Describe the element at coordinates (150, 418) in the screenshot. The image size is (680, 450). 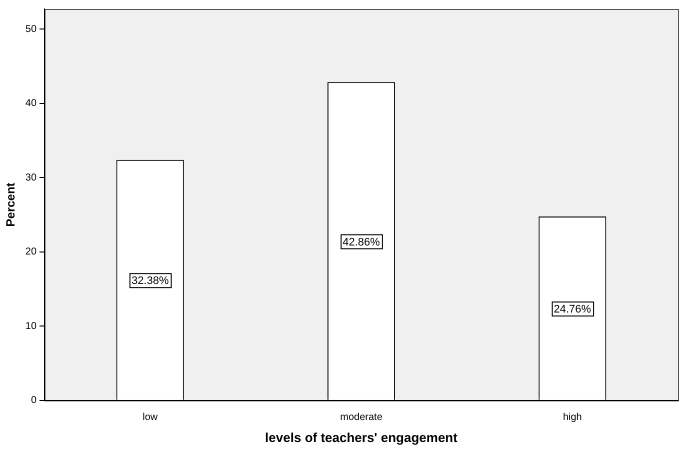
I see `x-tick-label: low` at that location.